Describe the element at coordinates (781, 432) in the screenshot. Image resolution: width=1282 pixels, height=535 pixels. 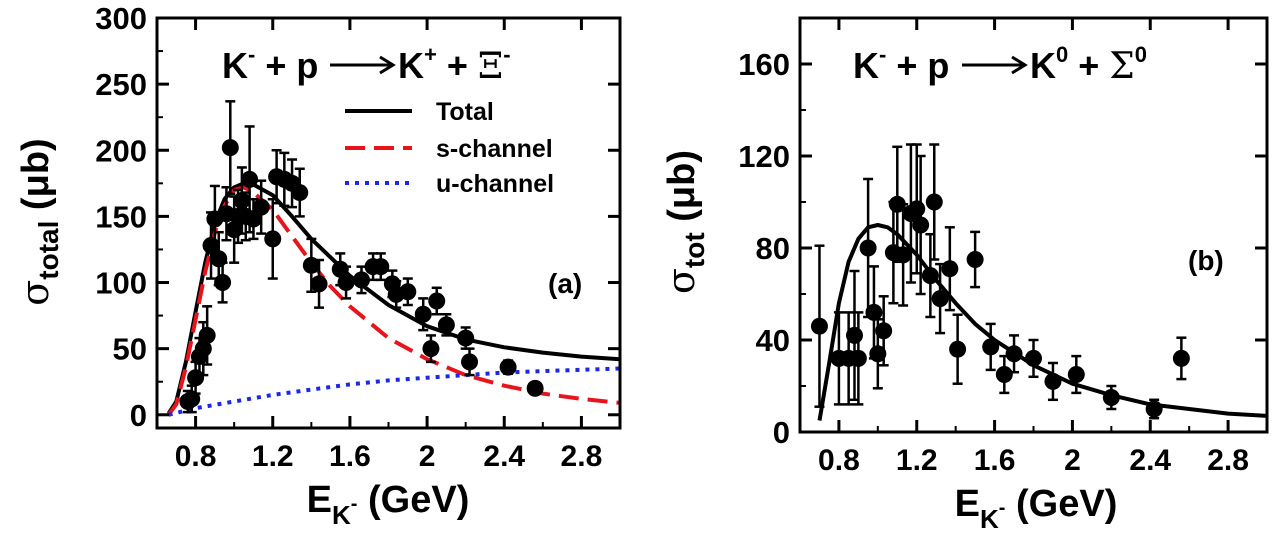
I see `y-tick-label: 0` at that location.